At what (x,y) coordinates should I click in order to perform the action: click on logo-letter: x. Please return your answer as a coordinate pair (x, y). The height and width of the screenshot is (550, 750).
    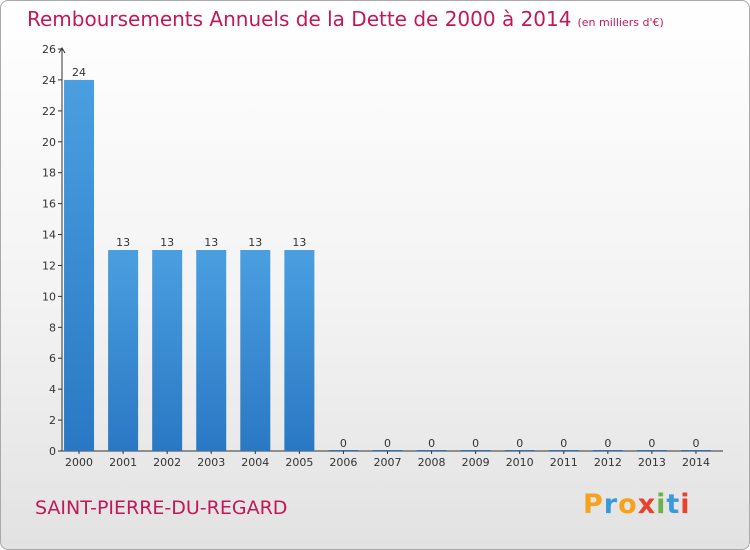
    Looking at the image, I should click on (647, 504).